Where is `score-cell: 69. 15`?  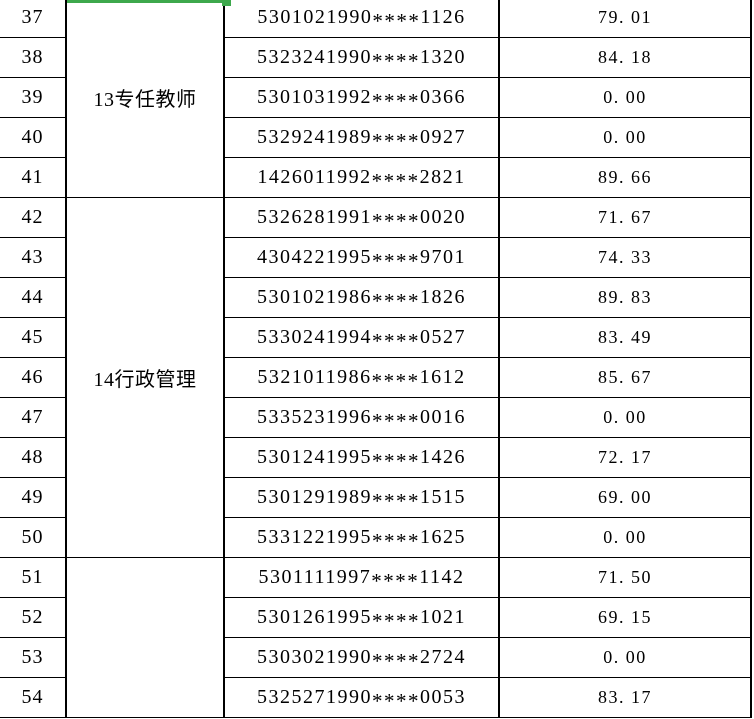
score-cell: 69. 15 is located at coordinates (626, 618).